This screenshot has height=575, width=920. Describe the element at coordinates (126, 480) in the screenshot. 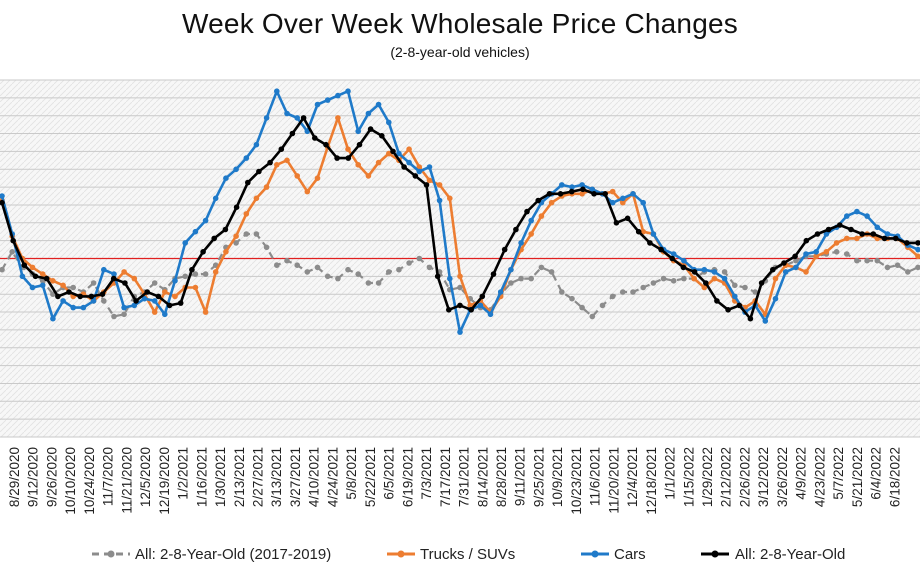

I see `x-tick-label: 11/21/2020` at that location.